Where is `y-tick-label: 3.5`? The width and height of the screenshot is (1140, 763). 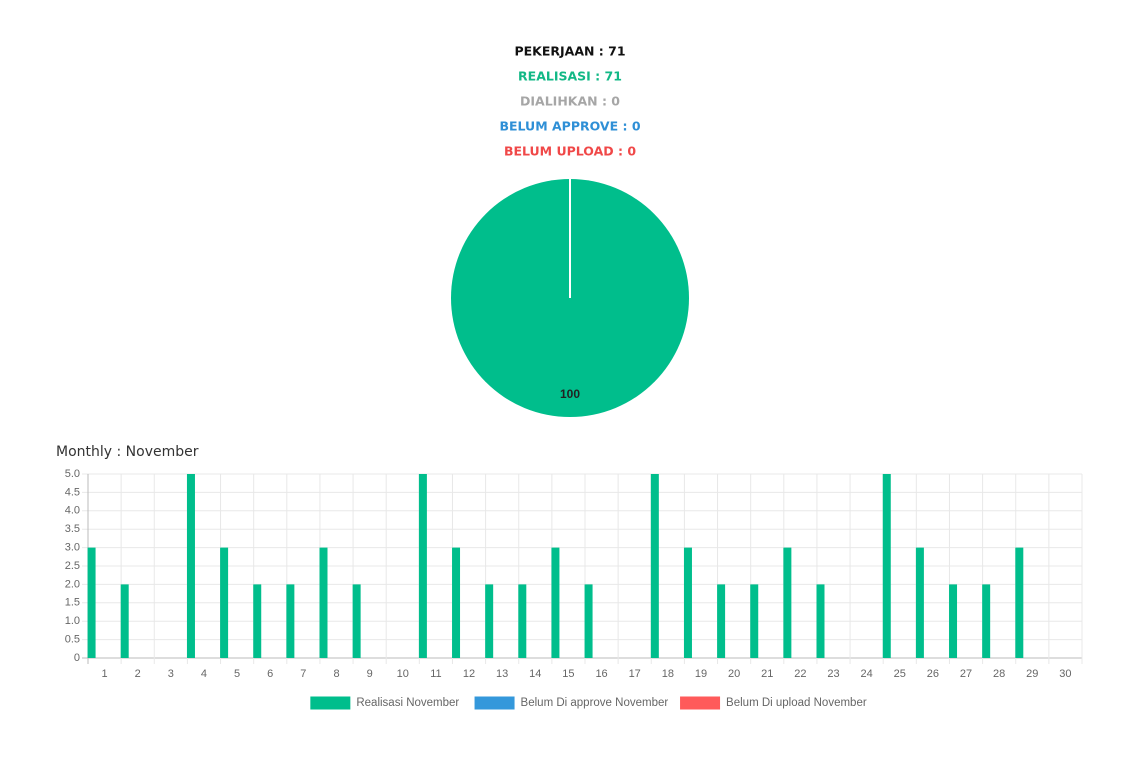
y-tick-label: 3.5 is located at coordinates (72, 529).